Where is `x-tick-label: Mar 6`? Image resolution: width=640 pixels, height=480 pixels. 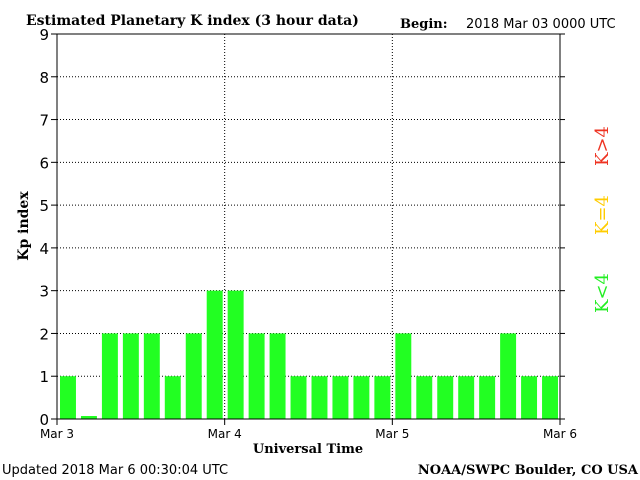 x-tick-label: Mar 6 is located at coordinates (560, 434).